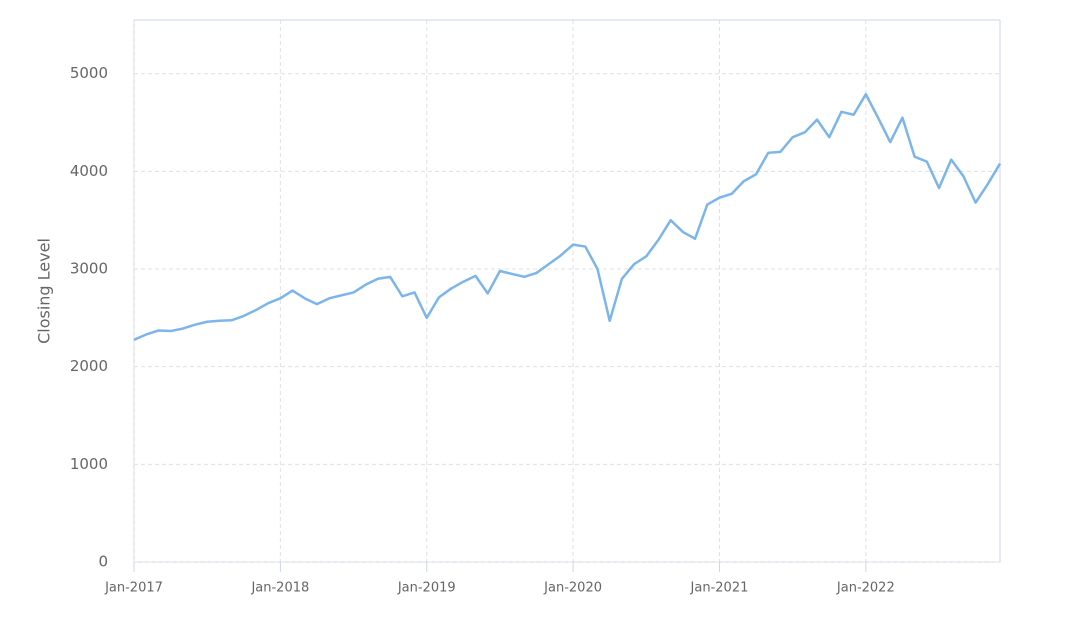 This screenshot has height=622, width=1067. Describe the element at coordinates (865, 588) in the screenshot. I see `x-tick-label: Jan-2022` at that location.